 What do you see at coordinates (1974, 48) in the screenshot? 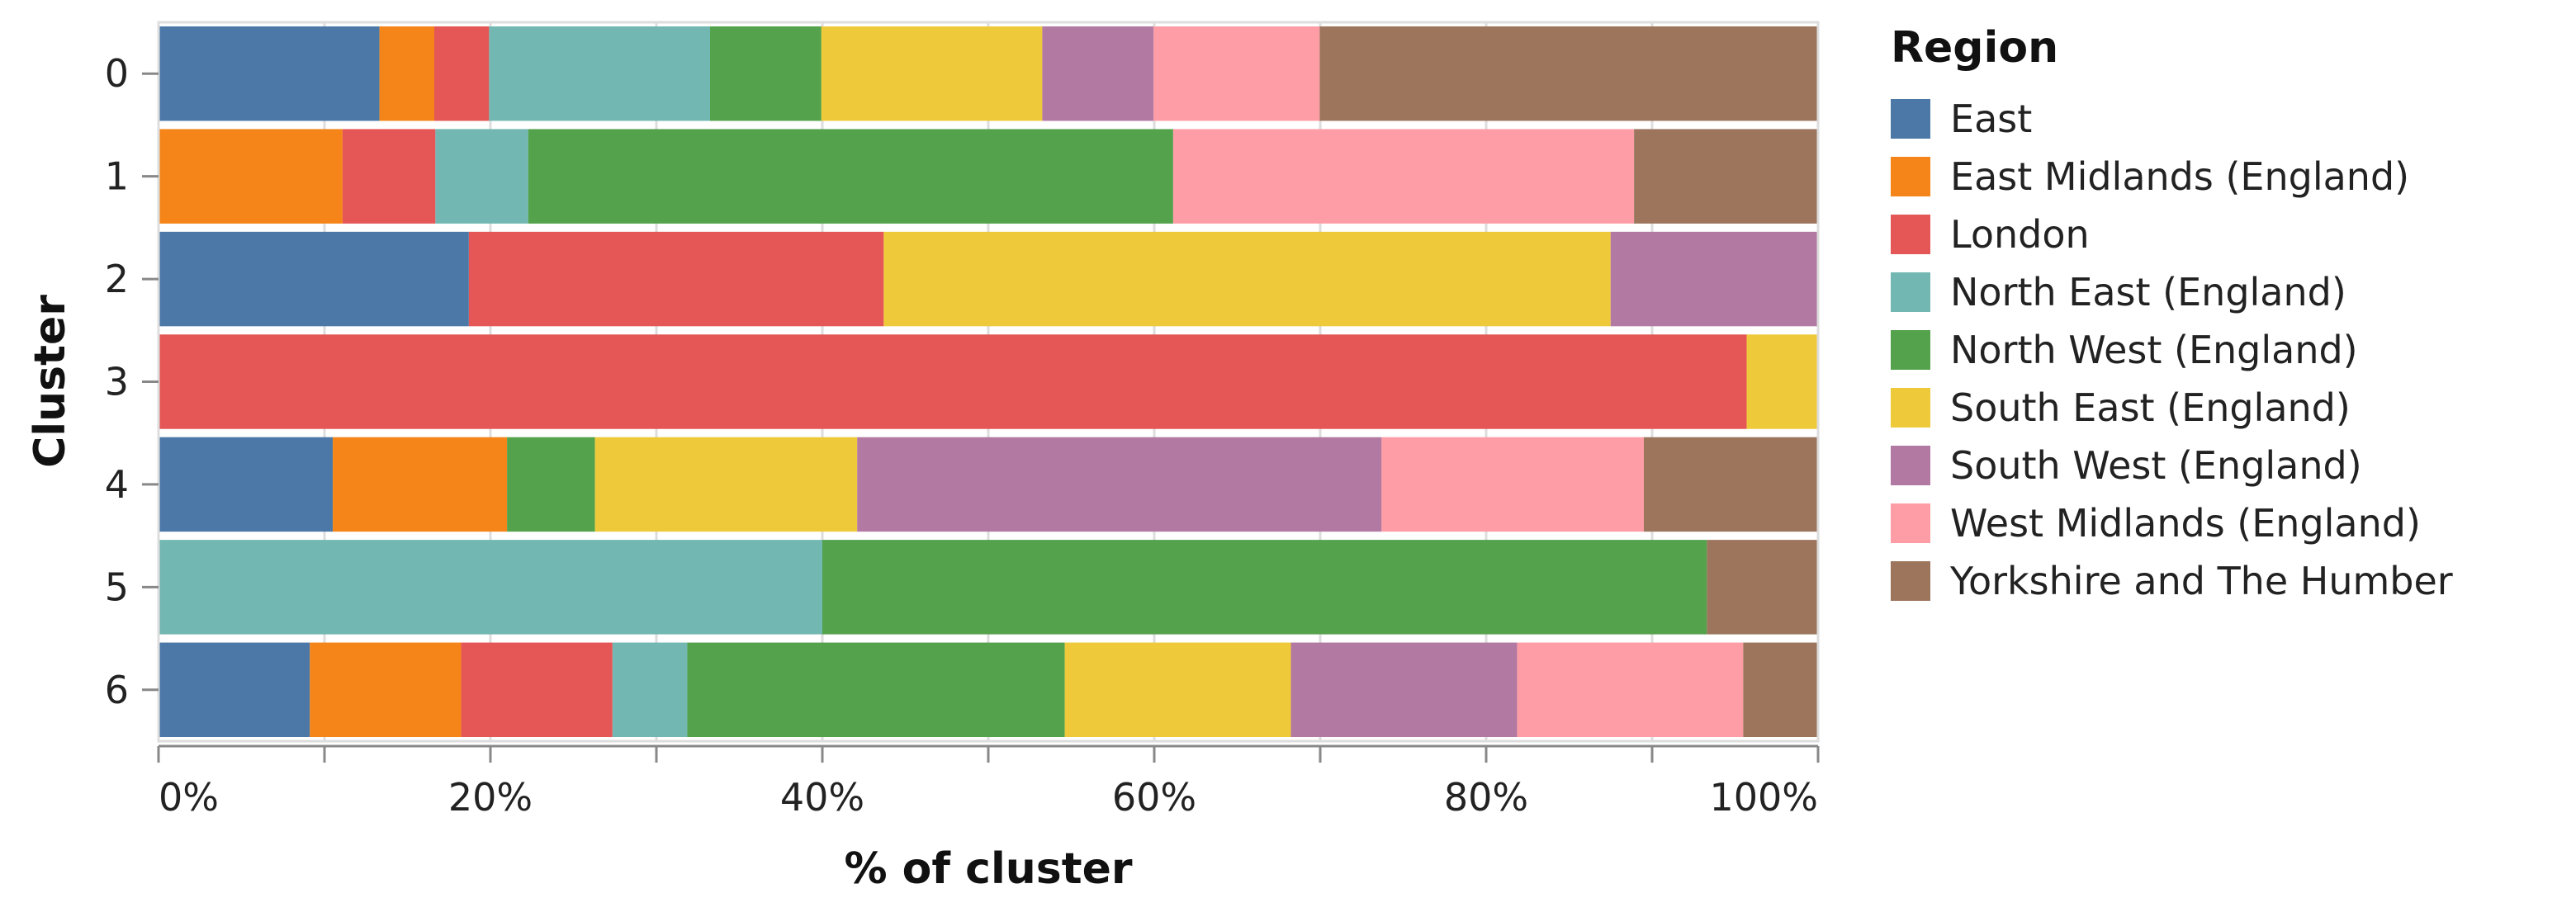
I see `legend-title: Region` at bounding box center [1974, 48].